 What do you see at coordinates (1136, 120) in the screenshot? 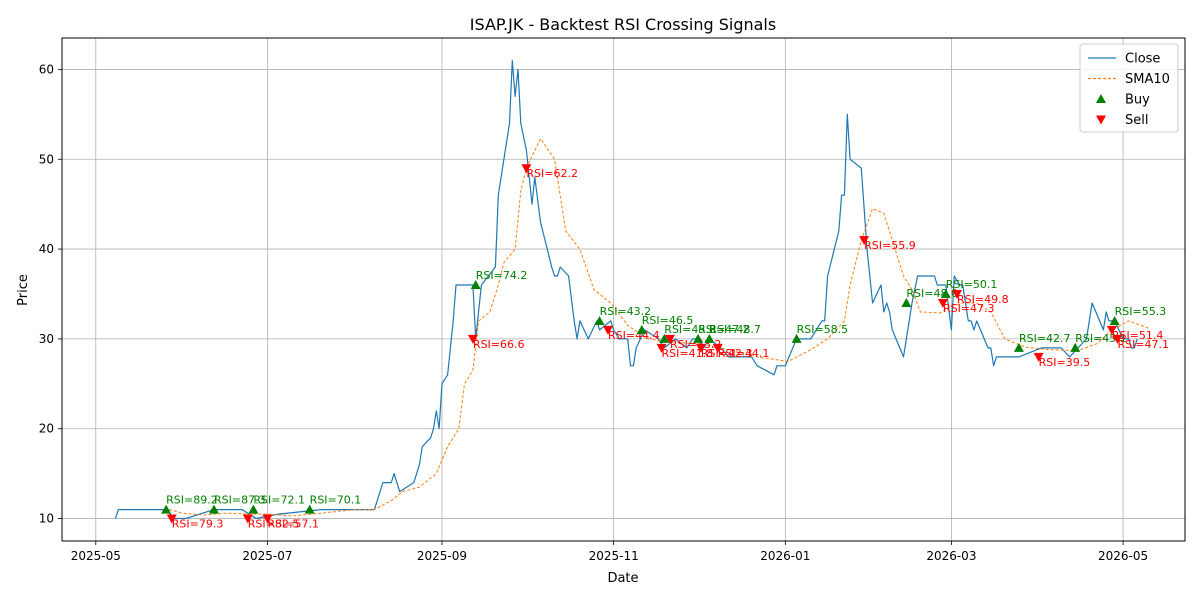
I see `sell-legend-label: Sell` at bounding box center [1136, 120].